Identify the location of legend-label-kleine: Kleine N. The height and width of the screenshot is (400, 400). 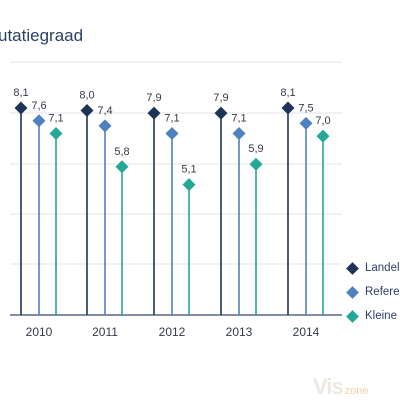
(382, 316).